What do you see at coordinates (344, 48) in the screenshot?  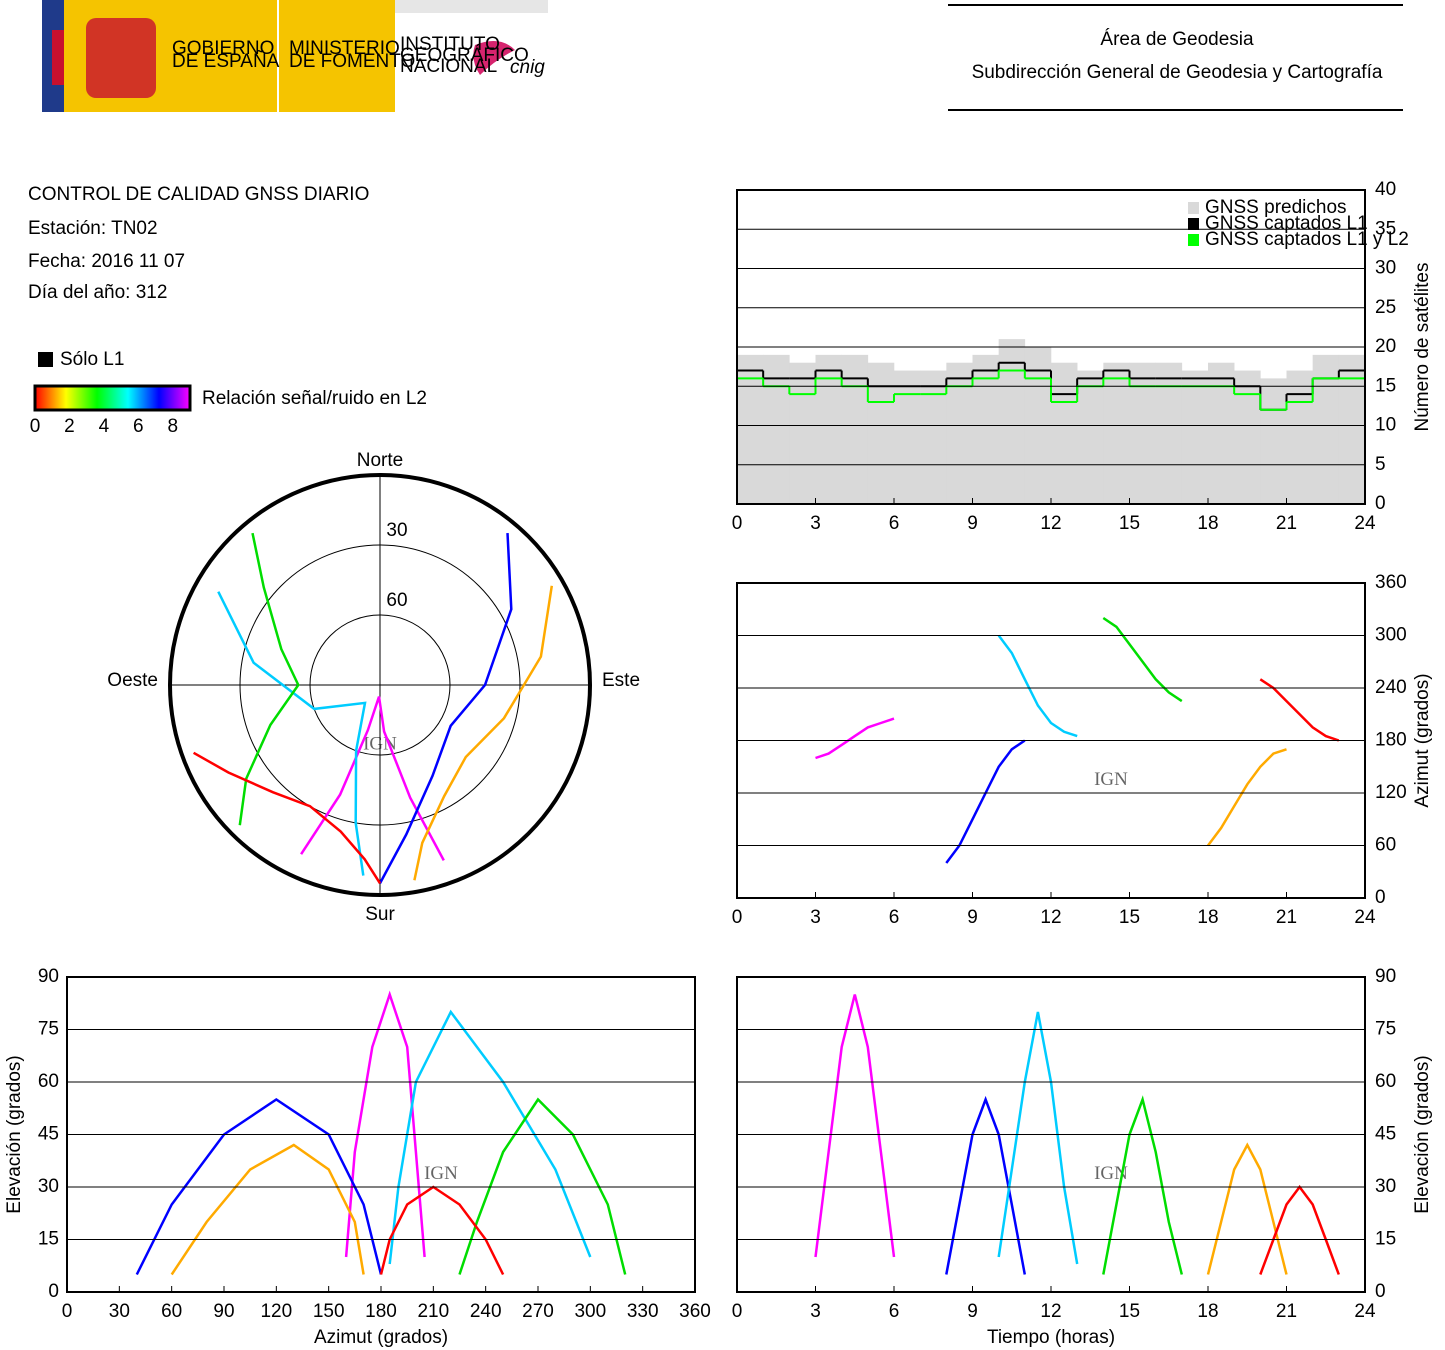 I see `ministry-text: MINISTERIO` at bounding box center [344, 48].